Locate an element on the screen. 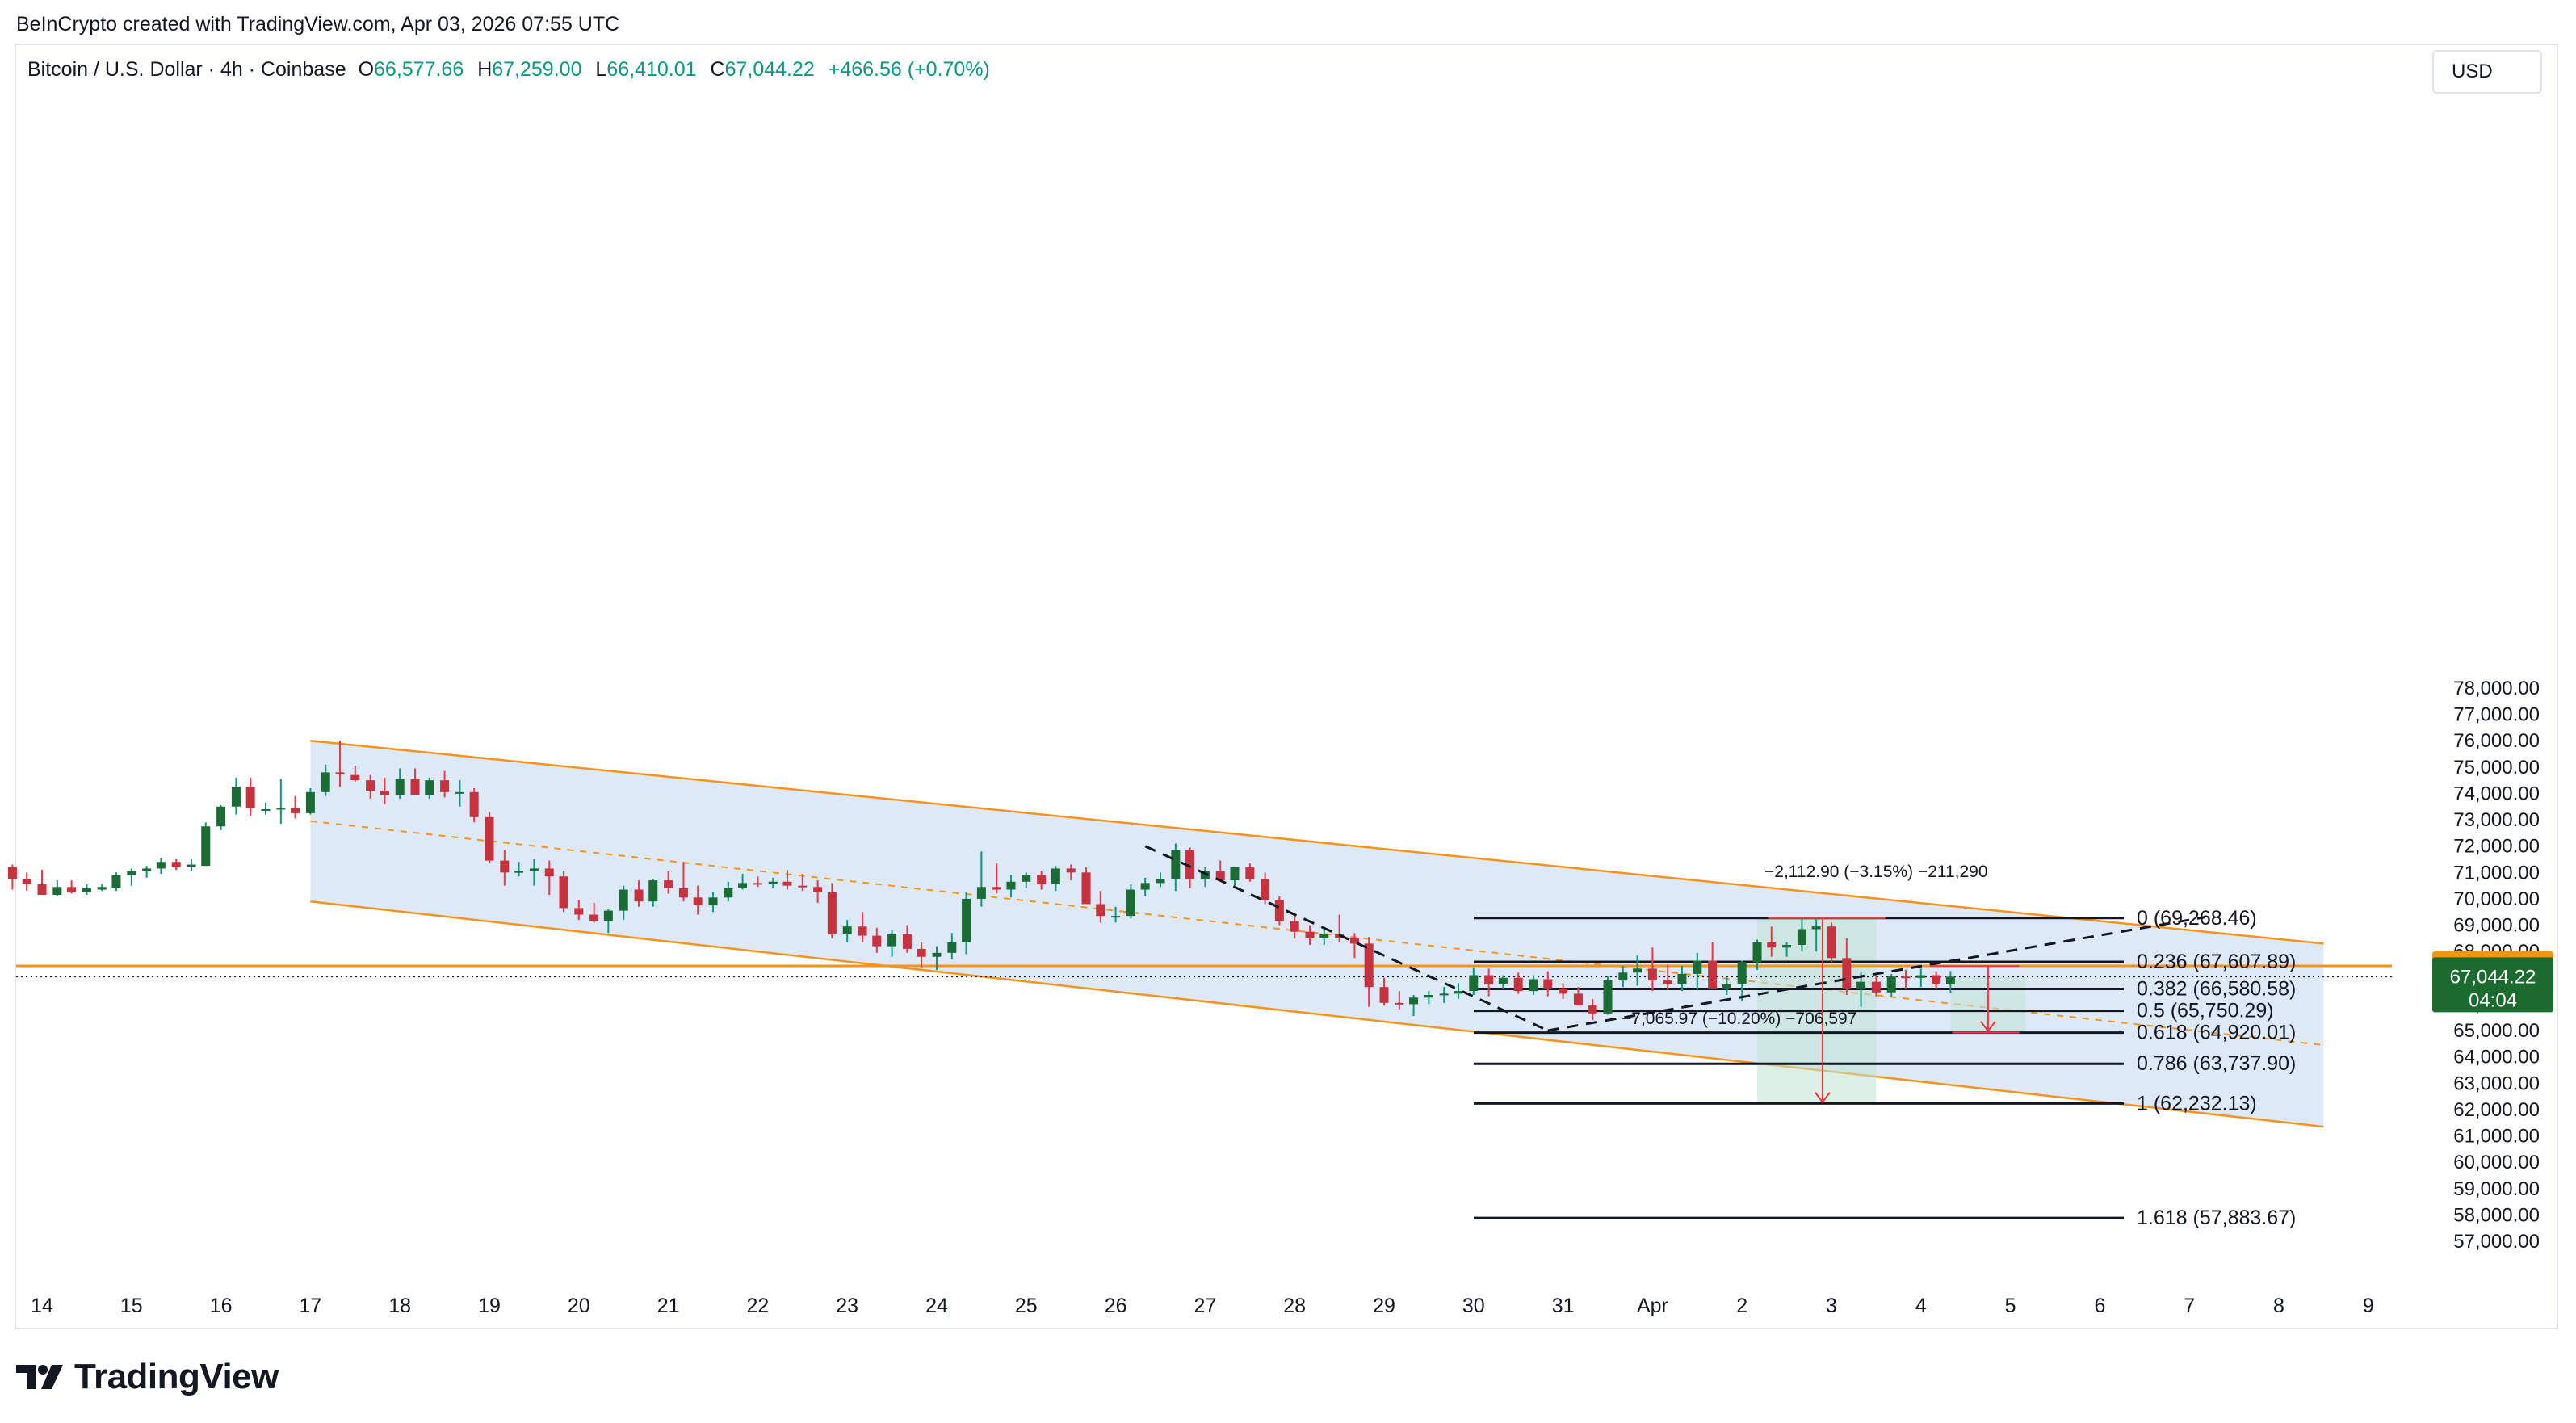 The width and height of the screenshot is (2576, 1423). tradingview-logo: TradingView is located at coordinates (147, 1377).